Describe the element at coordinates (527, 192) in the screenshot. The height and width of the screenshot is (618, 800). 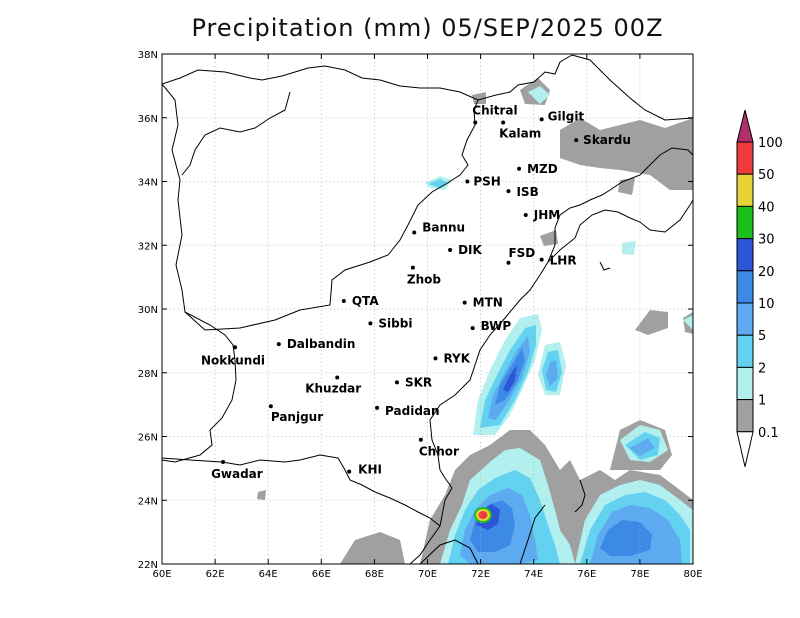
I see `city-label: ISB` at that location.